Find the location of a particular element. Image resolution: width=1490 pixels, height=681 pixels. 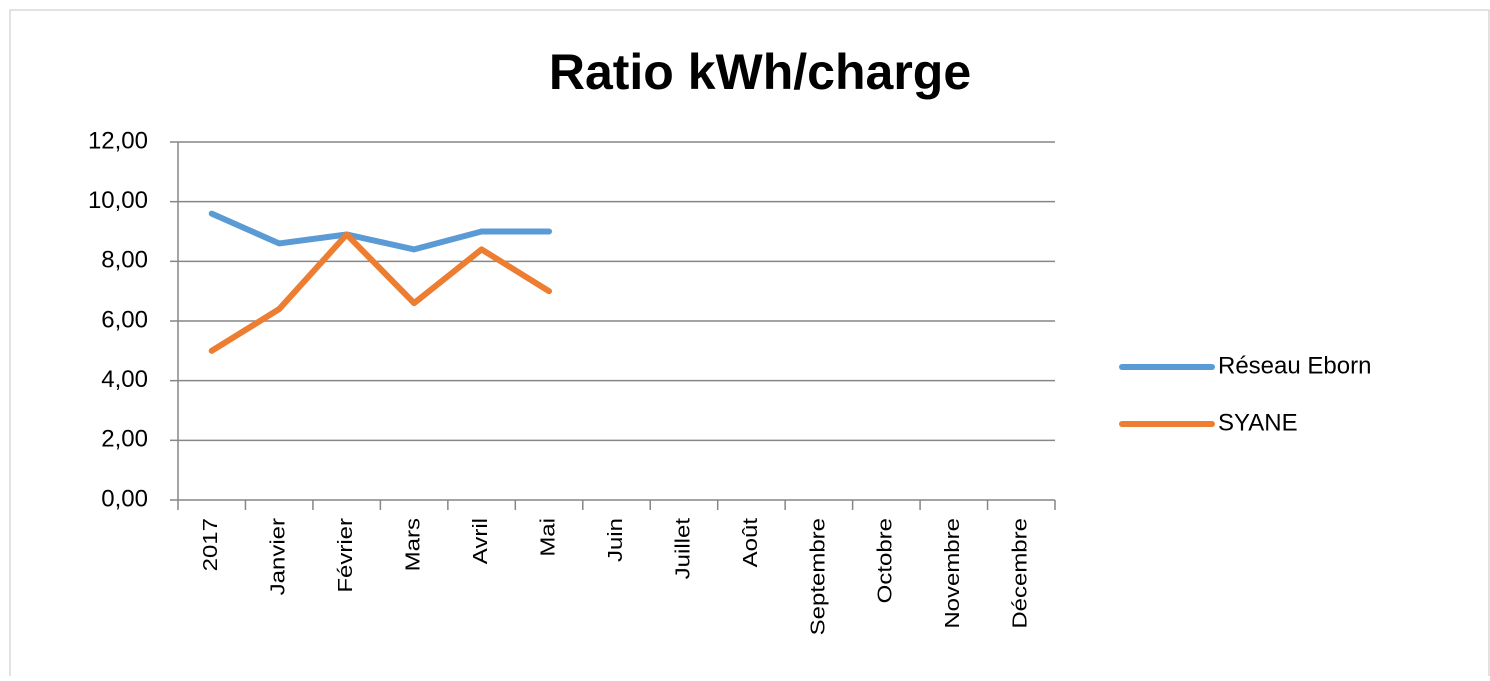

x-tick-label: Août is located at coordinates (750, 542).